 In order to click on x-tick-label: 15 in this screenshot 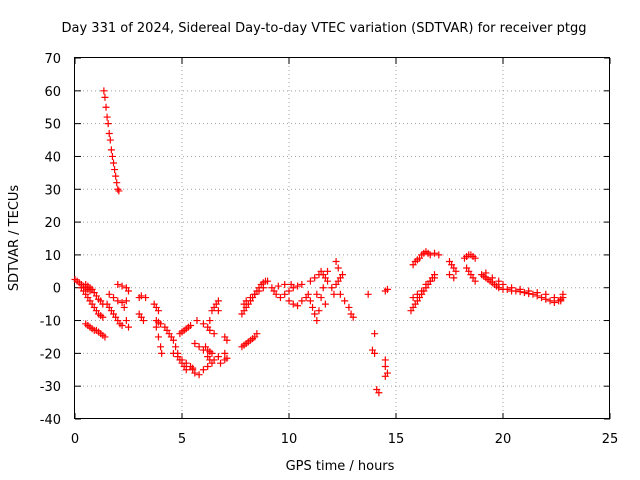, I will do `click(396, 439)`.